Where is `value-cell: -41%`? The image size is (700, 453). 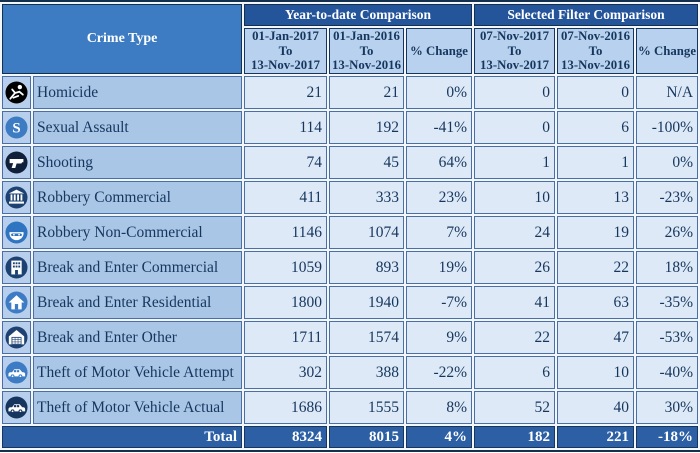
value-cell: -41% is located at coordinates (439, 128).